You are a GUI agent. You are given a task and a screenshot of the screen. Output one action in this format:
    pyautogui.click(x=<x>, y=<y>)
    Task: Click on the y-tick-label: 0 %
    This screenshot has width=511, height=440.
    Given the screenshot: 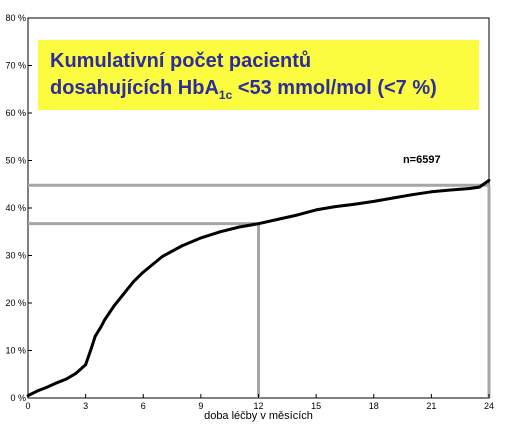 What is the action you would take?
    pyautogui.click(x=18, y=398)
    